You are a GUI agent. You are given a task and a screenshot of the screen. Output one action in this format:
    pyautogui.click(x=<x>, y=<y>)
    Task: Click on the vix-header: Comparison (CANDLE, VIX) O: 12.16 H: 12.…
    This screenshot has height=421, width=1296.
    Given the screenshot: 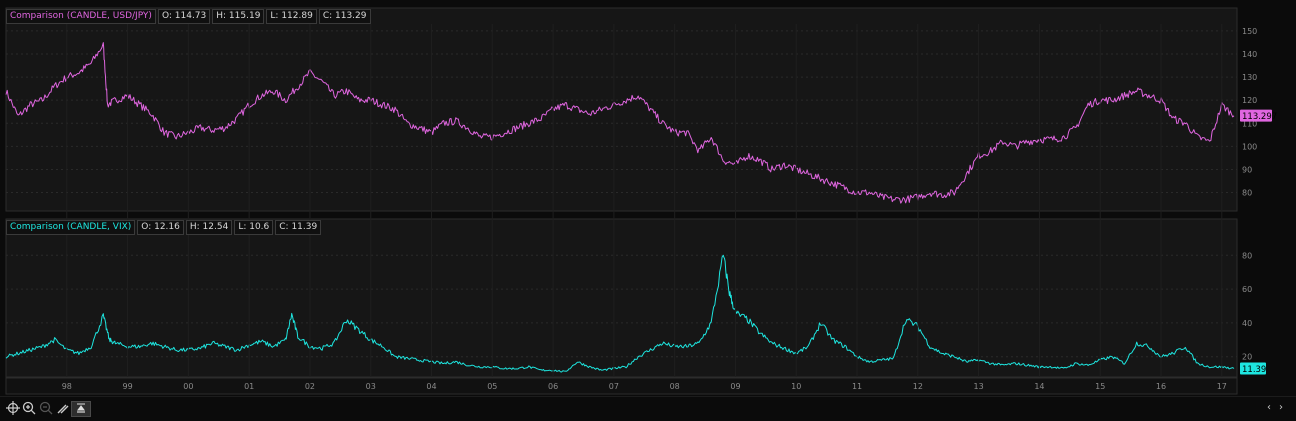 What is the action you would take?
    pyautogui.click(x=164, y=227)
    